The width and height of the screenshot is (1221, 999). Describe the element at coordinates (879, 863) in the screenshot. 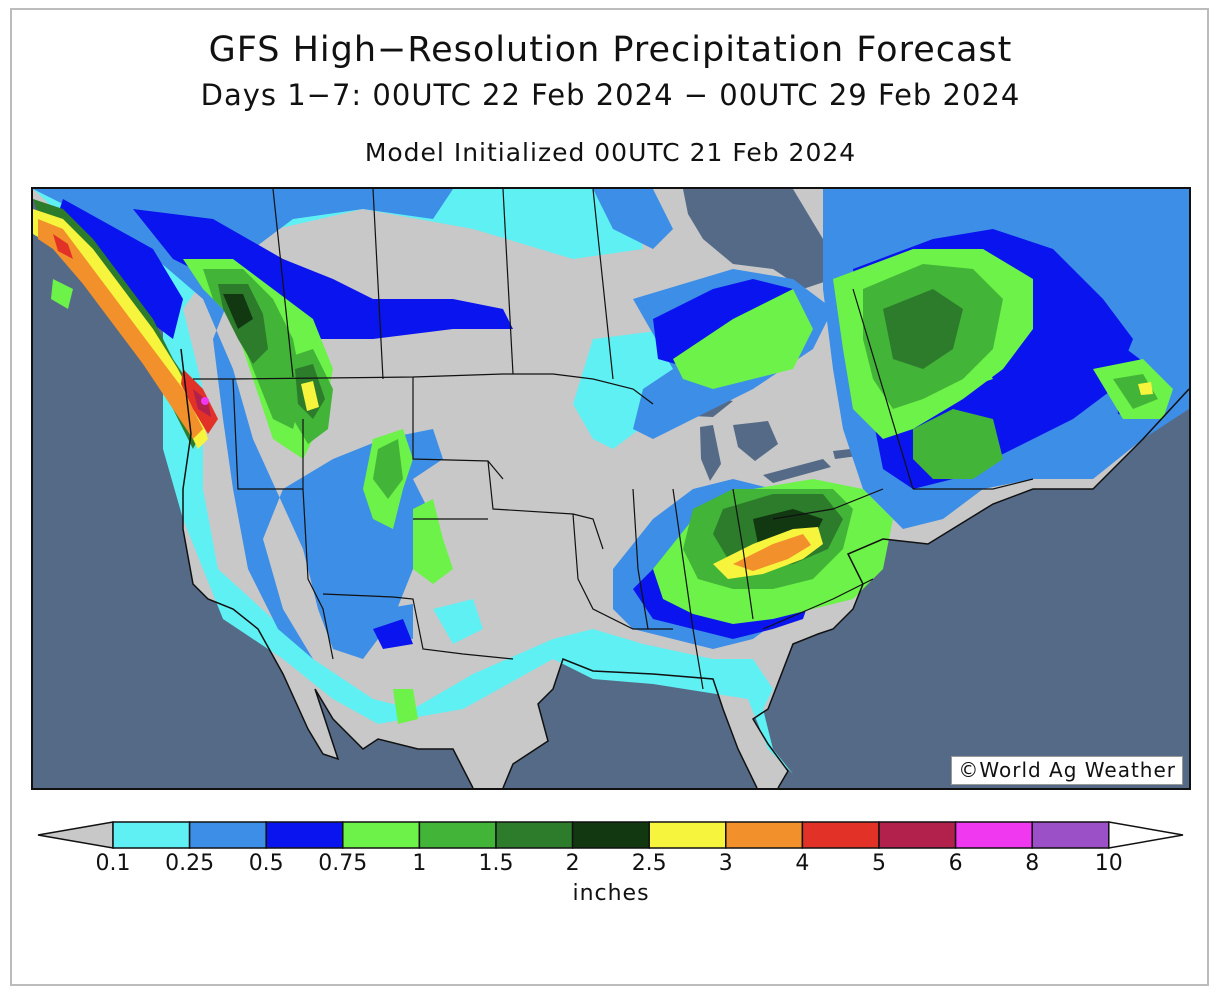

I see `legend-tick-label: 5` at that location.